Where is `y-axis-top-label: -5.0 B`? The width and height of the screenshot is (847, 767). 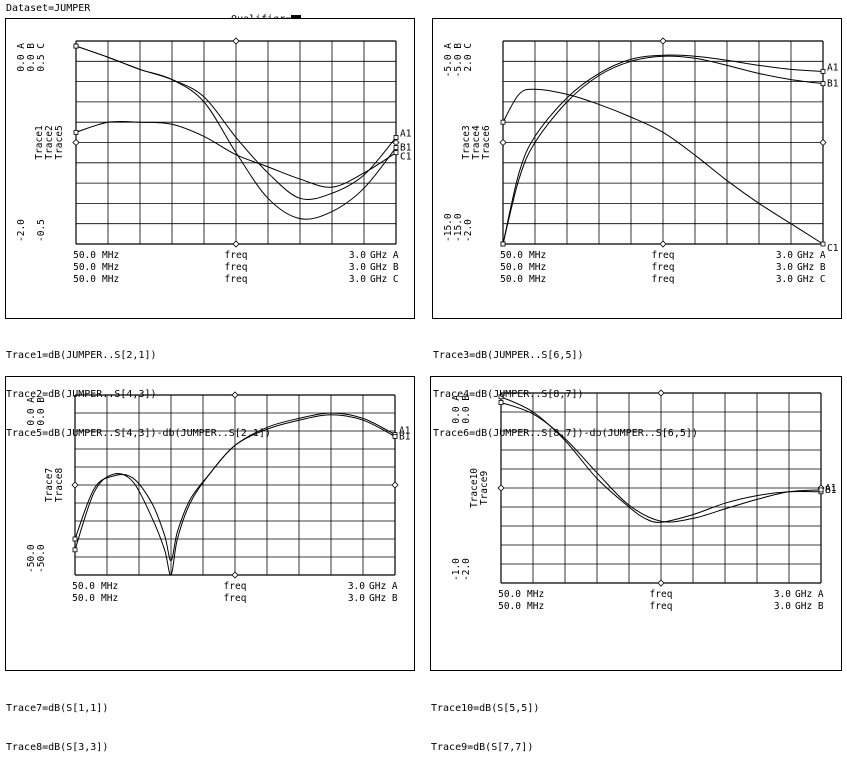 y-axis-top-label: -5.0 B is located at coordinates (458, 60).